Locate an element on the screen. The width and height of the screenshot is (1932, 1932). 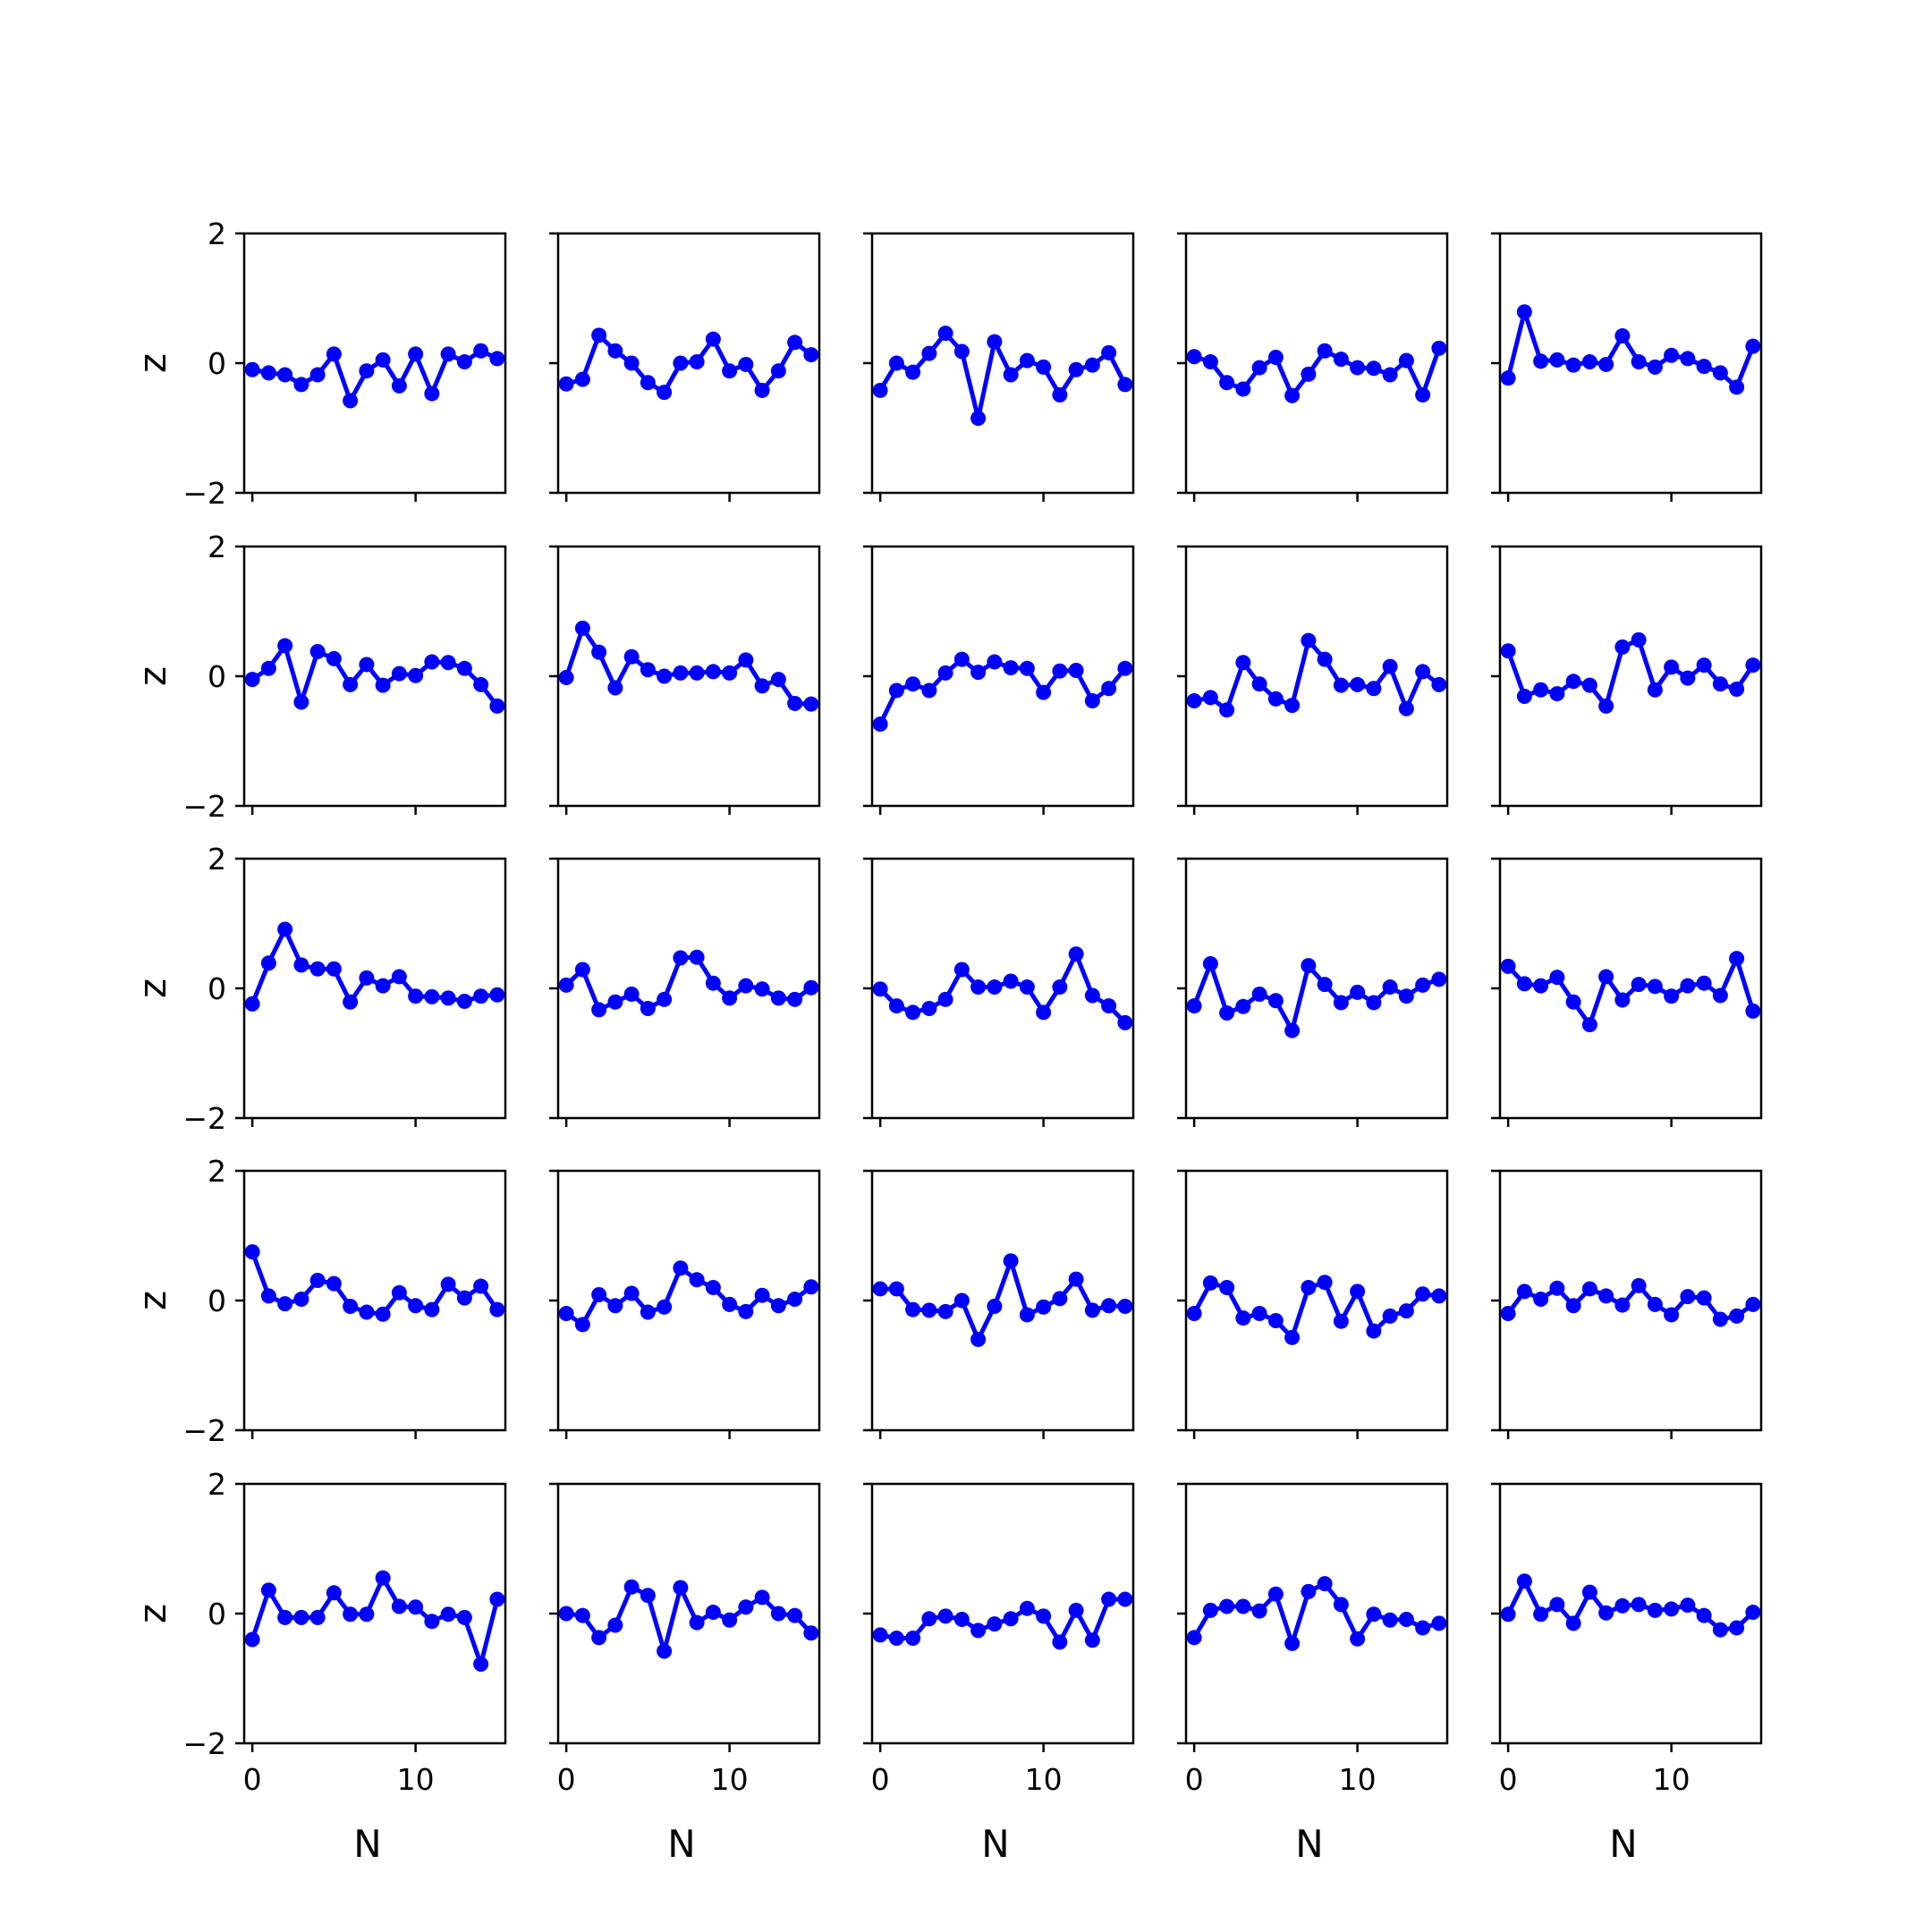
axes-frame is located at coordinates (1002, 676).